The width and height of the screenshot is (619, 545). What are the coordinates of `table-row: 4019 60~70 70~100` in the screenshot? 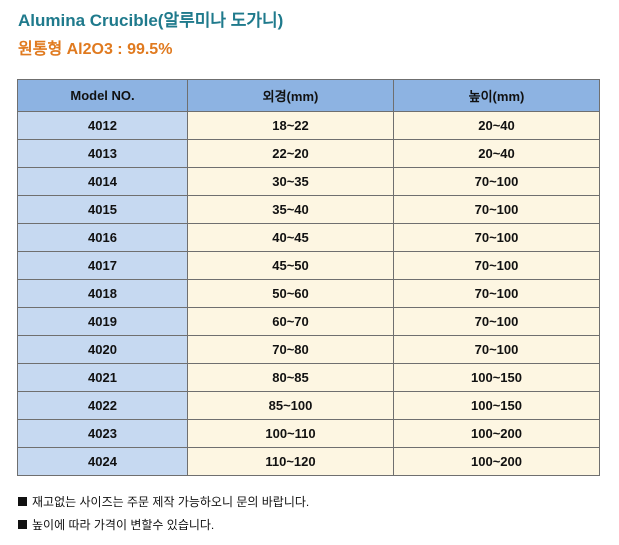 It's located at (308, 321).